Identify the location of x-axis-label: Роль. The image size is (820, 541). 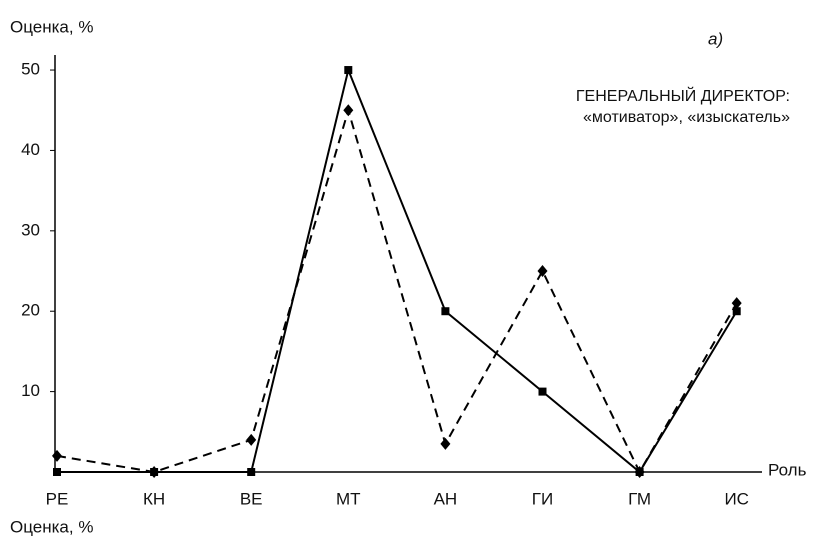
(787, 469).